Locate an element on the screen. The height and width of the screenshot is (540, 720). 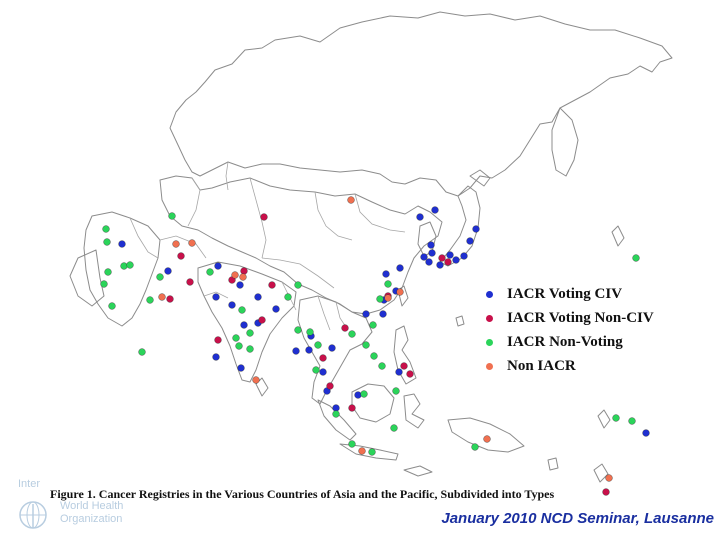
legend-dot-non-voting is located at coordinates (489, 342).